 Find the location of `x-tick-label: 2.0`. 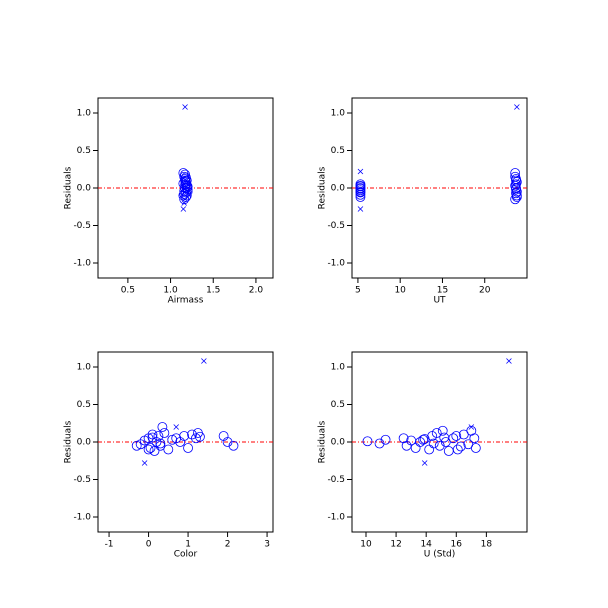

x-tick-label: 2.0 is located at coordinates (256, 291).